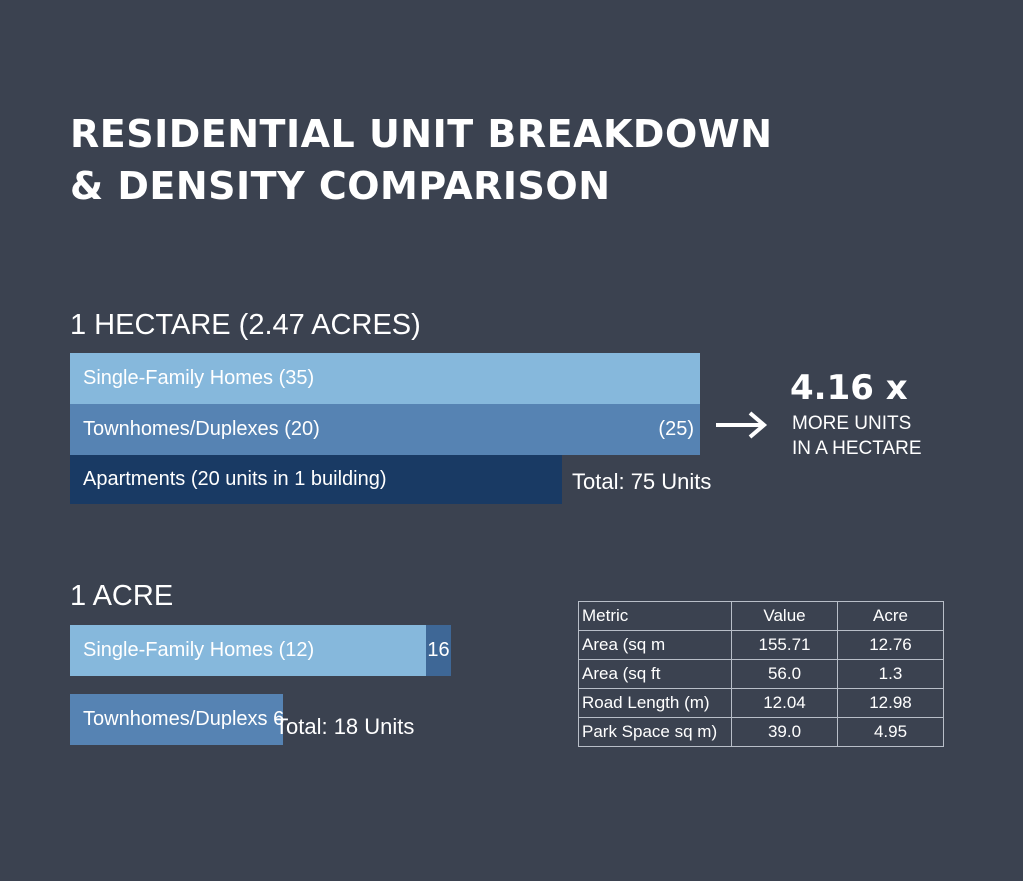 The height and width of the screenshot is (881, 1023). What do you see at coordinates (784, 645) in the screenshot?
I see `table-cell: 155.71` at bounding box center [784, 645].